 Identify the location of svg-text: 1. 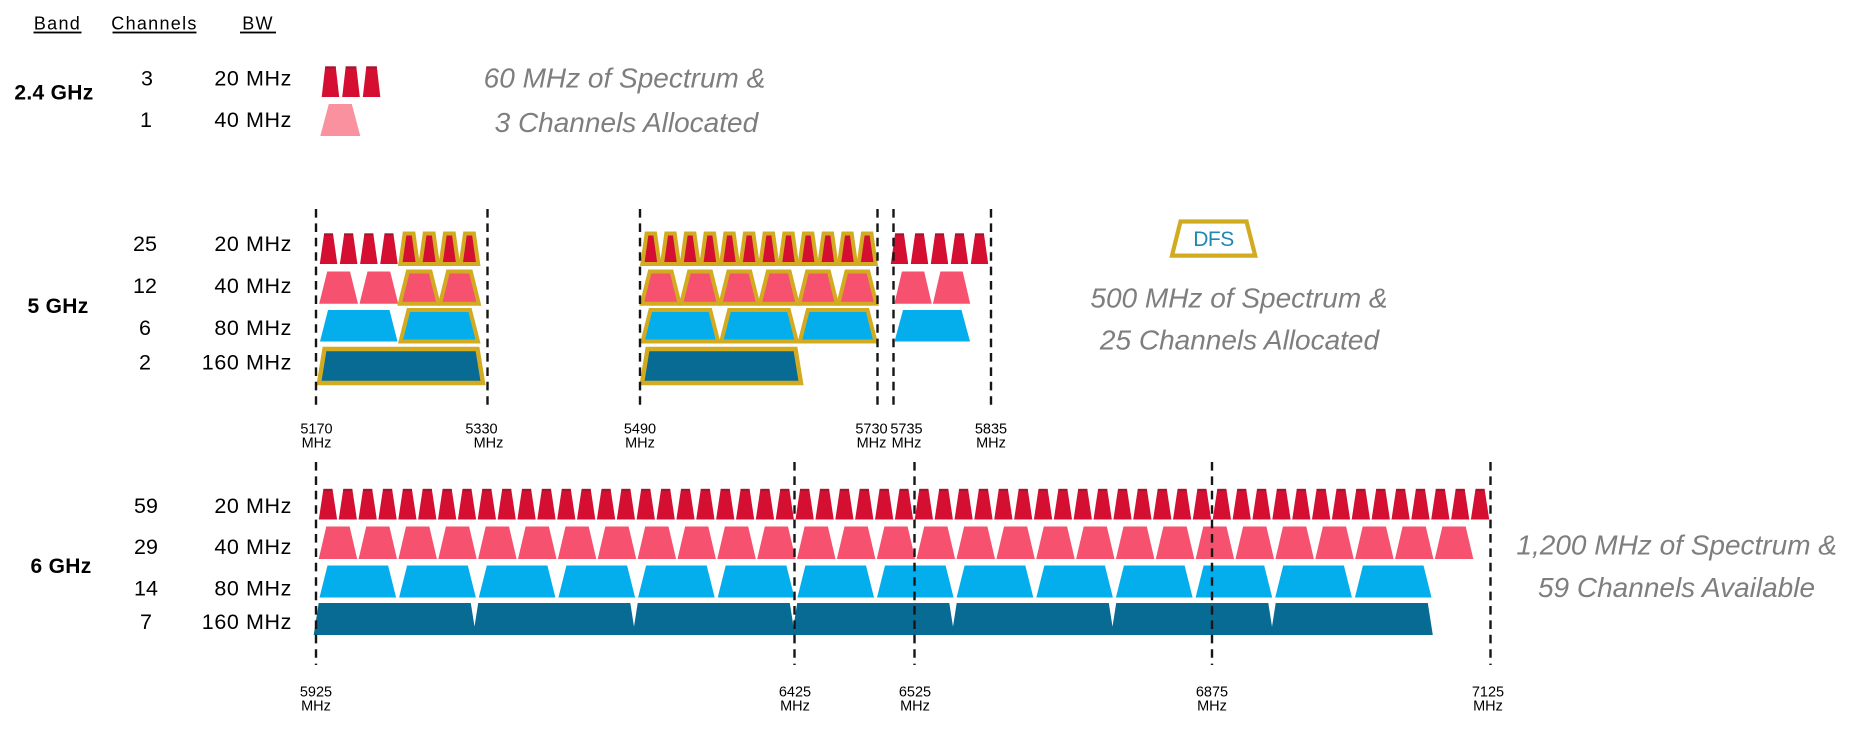
(146, 120).